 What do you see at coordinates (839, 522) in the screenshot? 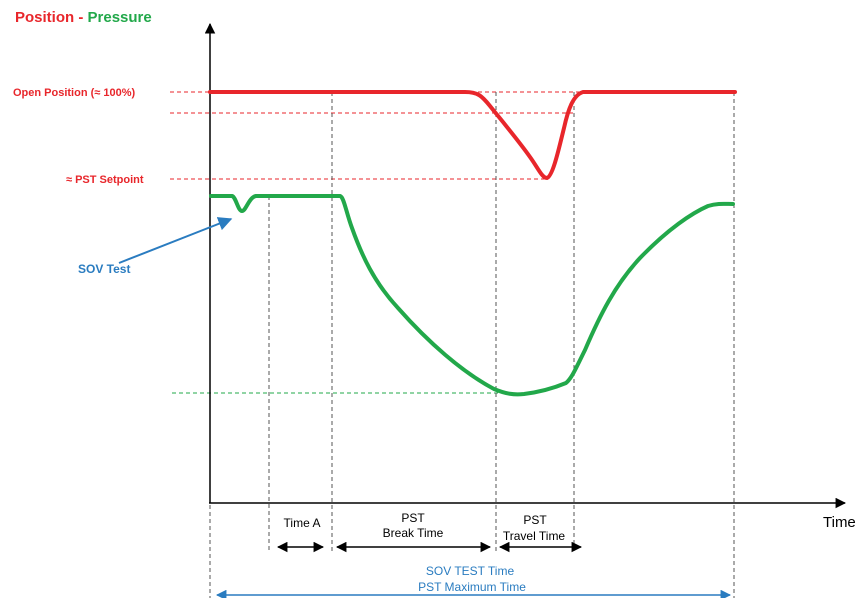
I see `x-axis-label: Time` at bounding box center [839, 522].